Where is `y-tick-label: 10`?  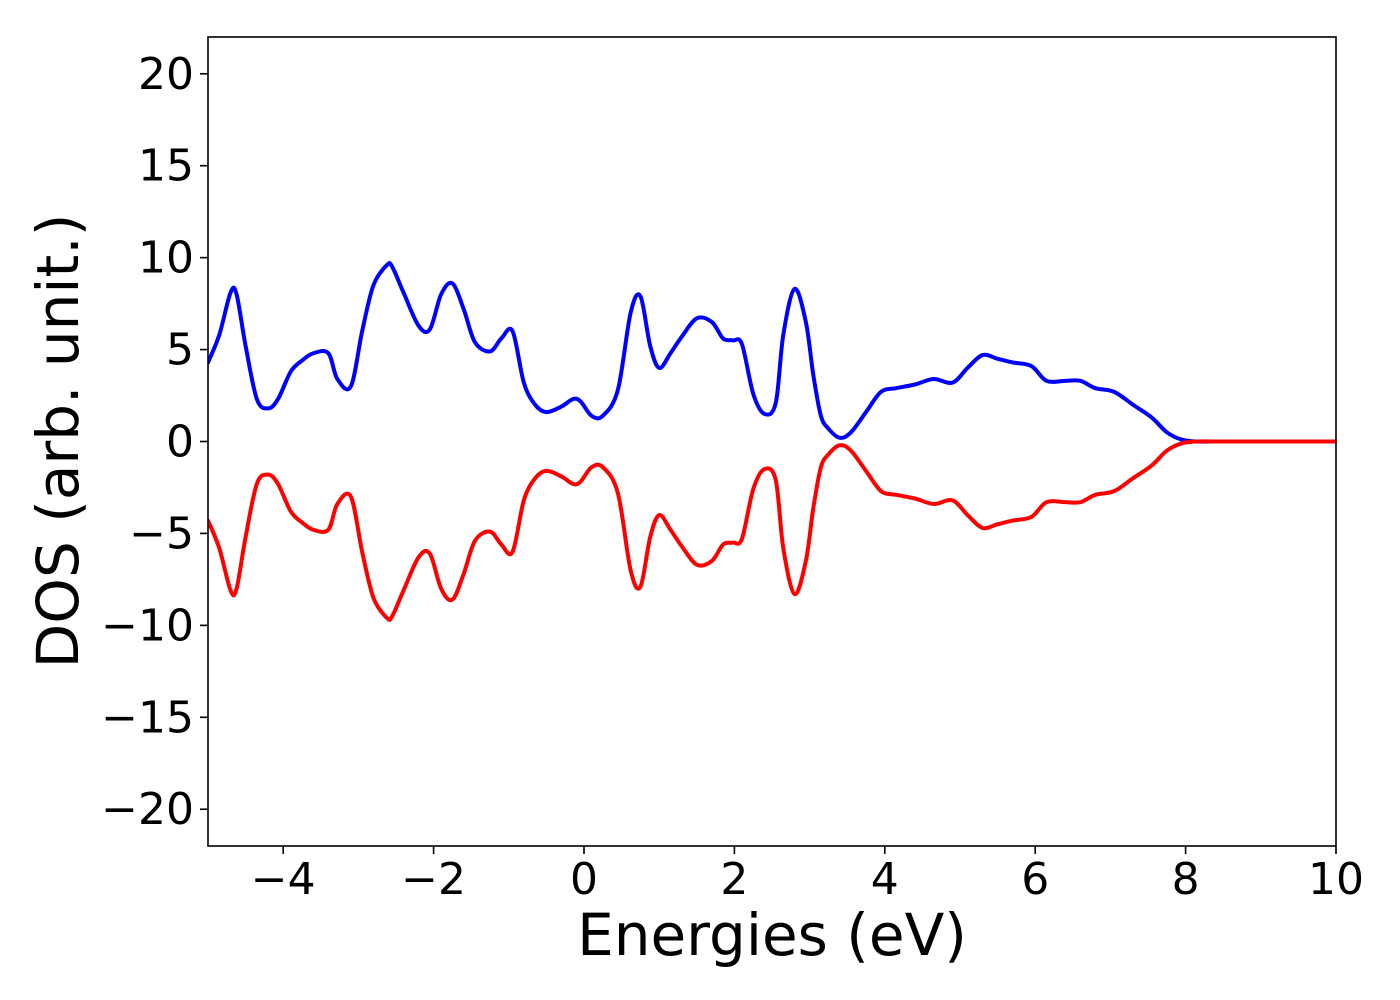 y-tick-label: 10 is located at coordinates (166, 258).